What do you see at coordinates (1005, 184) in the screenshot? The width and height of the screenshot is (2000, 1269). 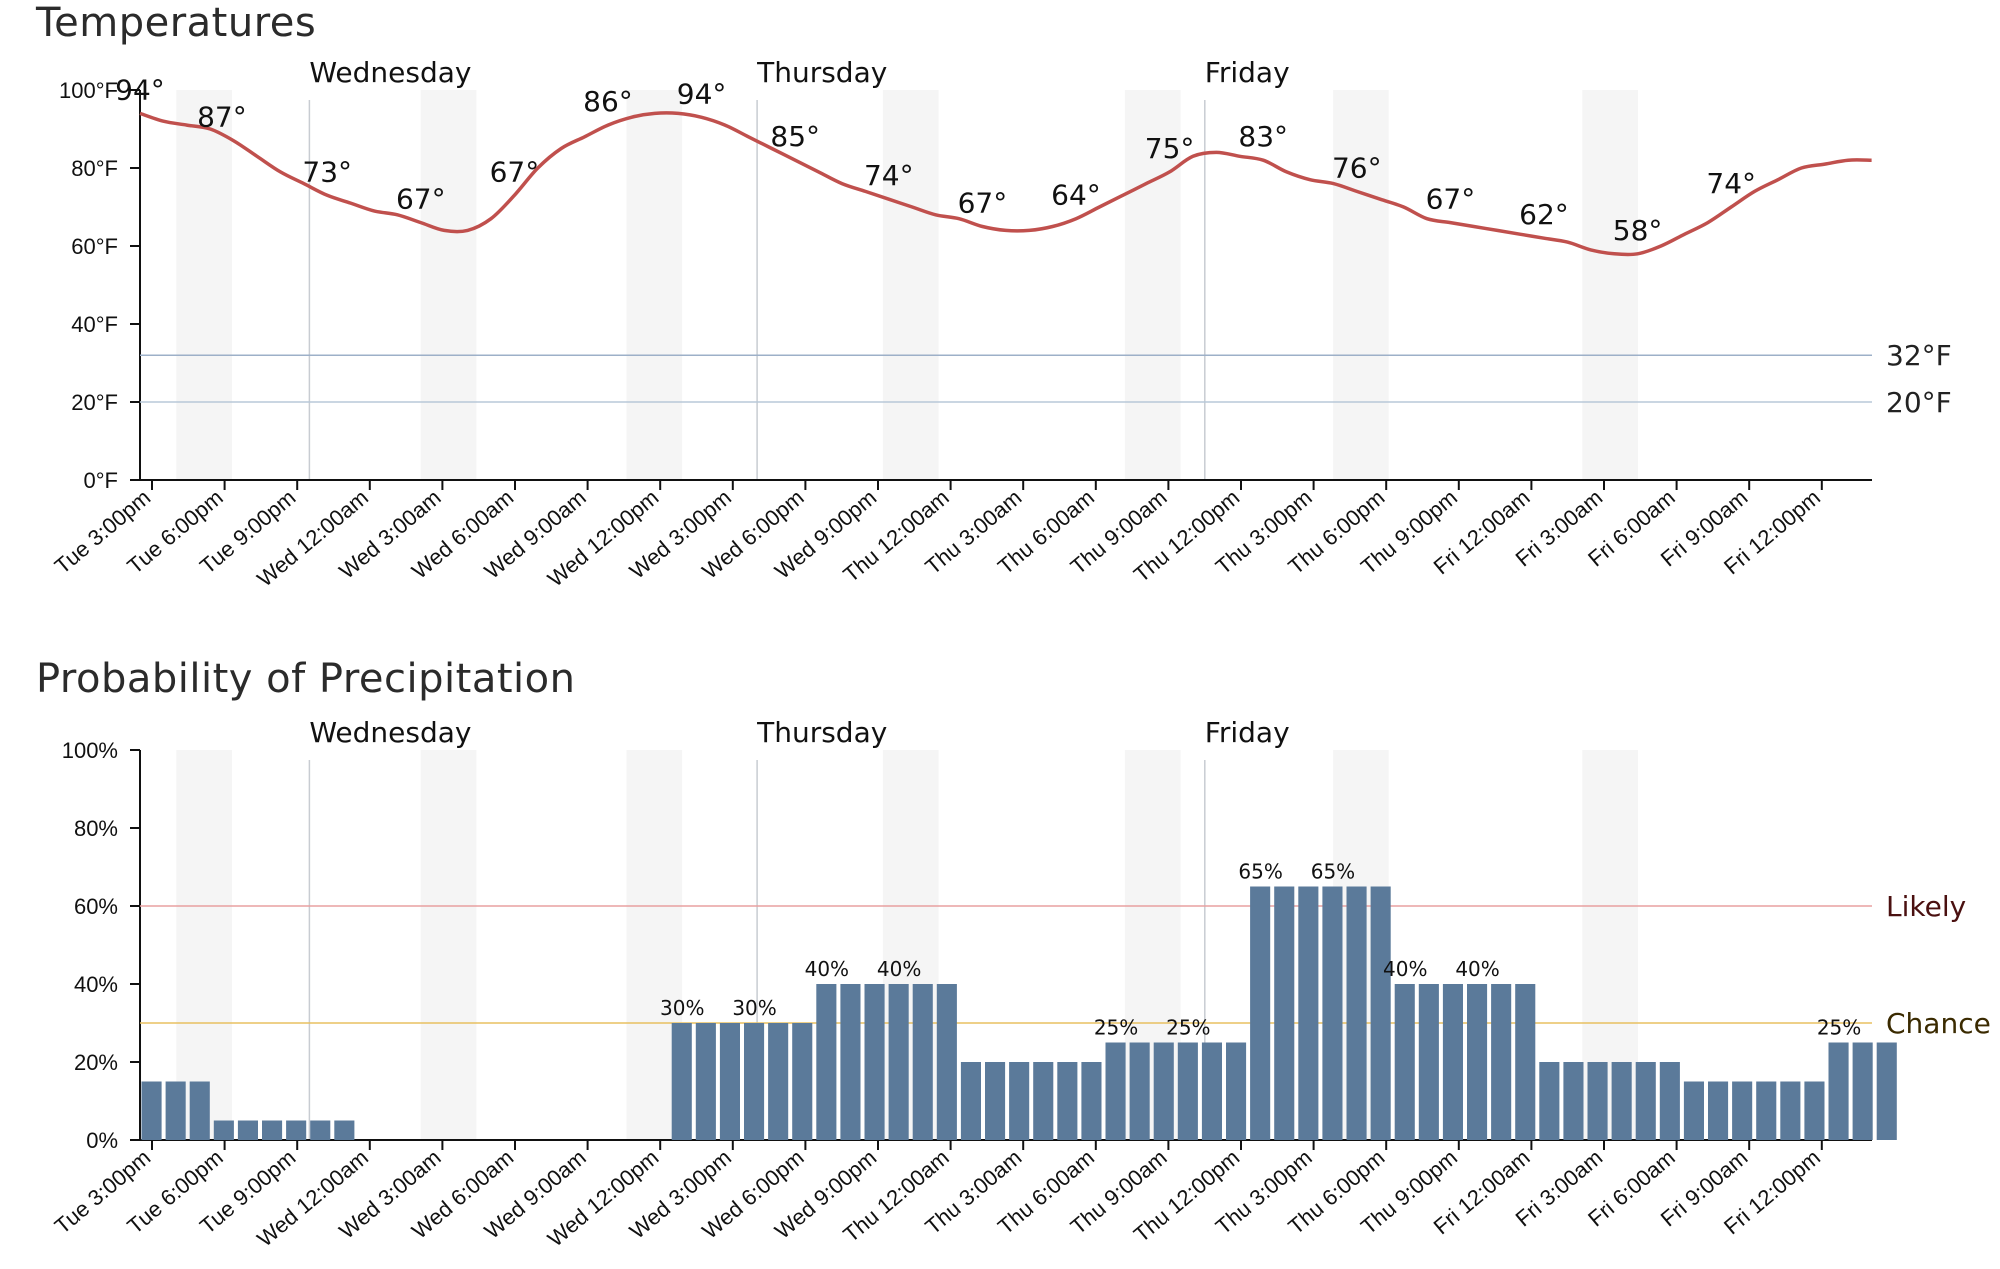 I see `temperature-line` at bounding box center [1005, 184].